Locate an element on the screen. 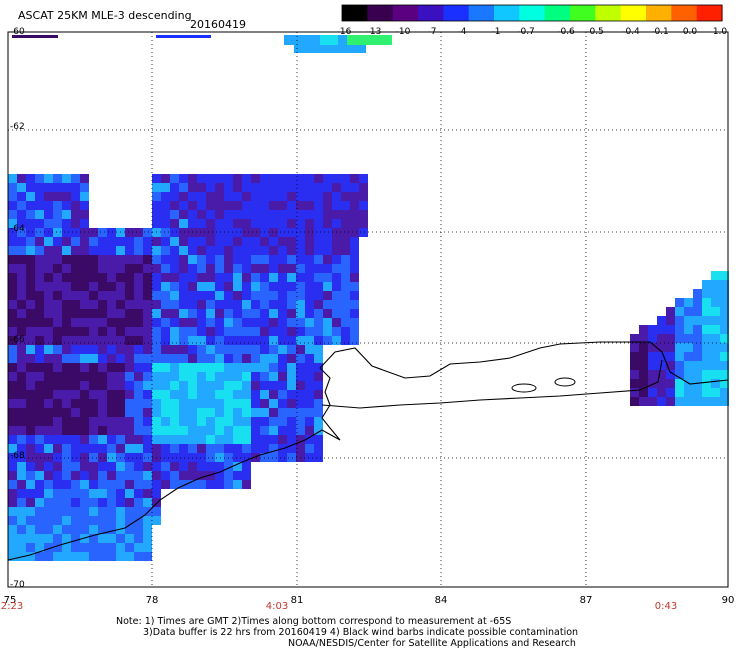  colorbar-label: -16 is located at coordinates (344, 32).